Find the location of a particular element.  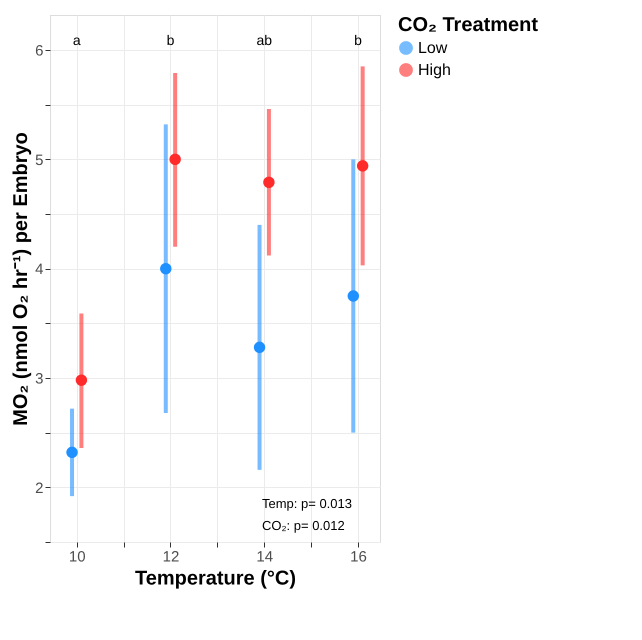

x-tick-label: 12 is located at coordinates (171, 557).